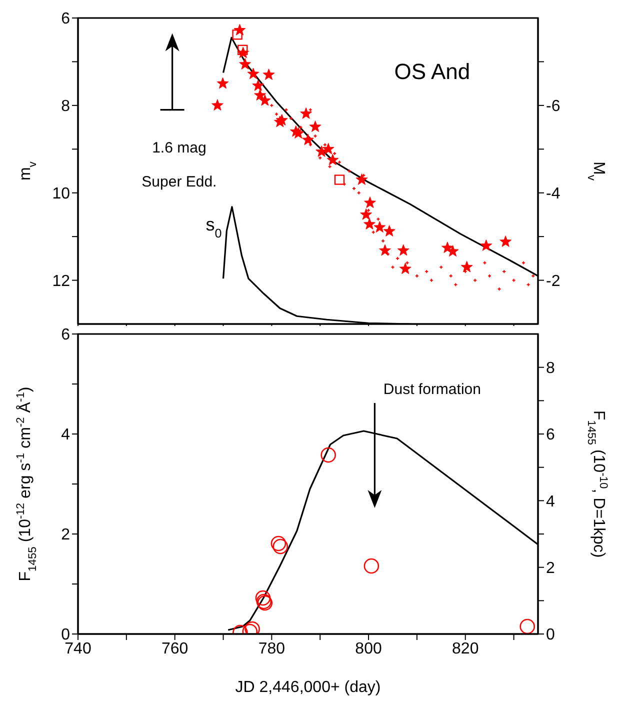 The image size is (639, 718). Describe the element at coordinates (179, 181) in the screenshot. I see `annotation: Super Edd.` at that location.